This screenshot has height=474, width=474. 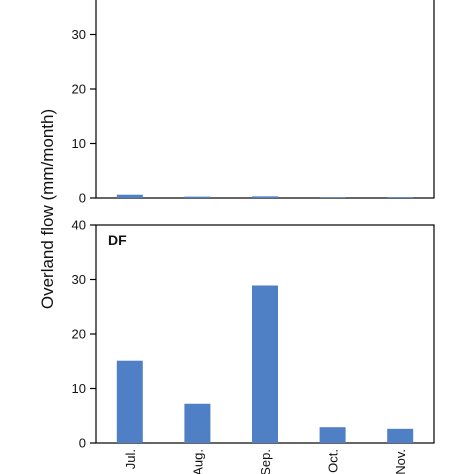 I want to click on x-tick-label: Aug., so click(x=197, y=461).